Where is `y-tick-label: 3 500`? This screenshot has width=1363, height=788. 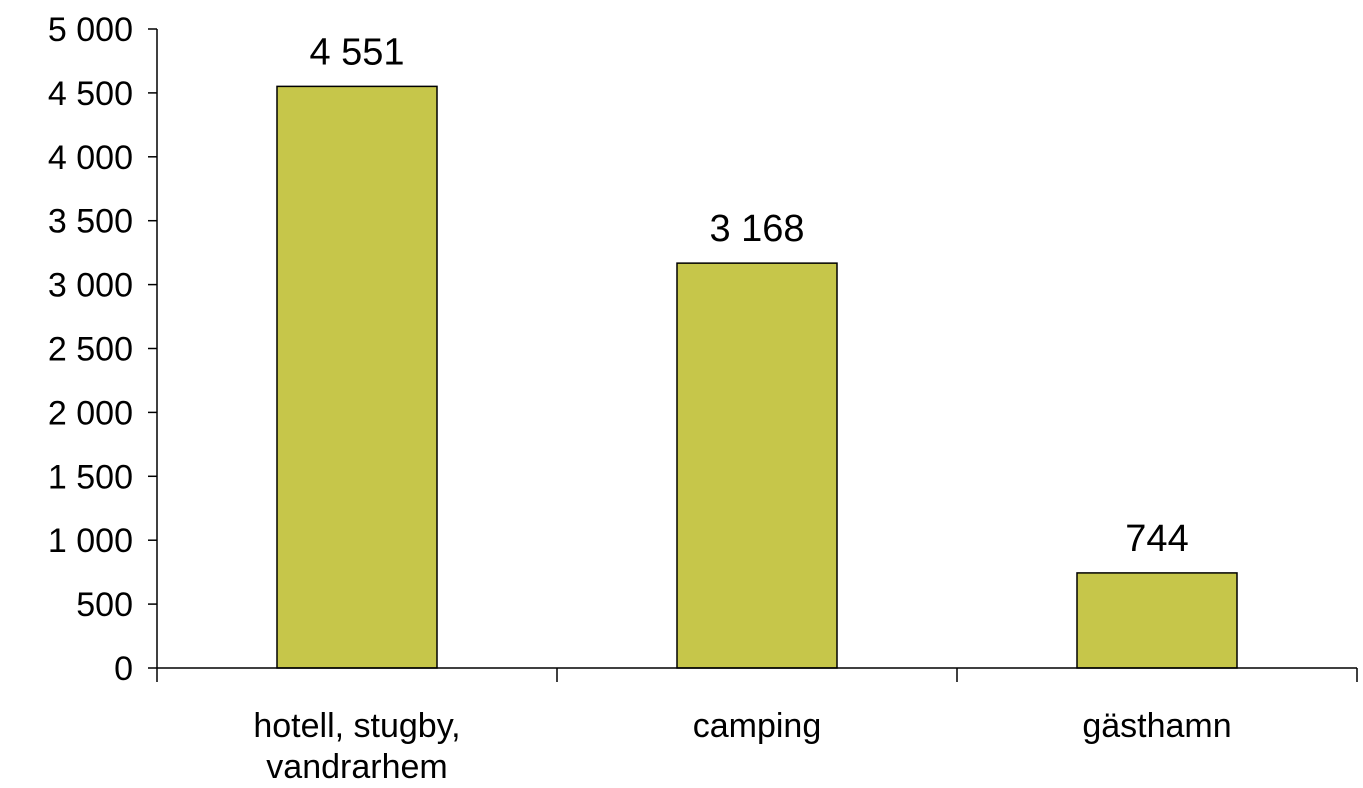
y-tick-label: 3 500 is located at coordinates (90, 222).